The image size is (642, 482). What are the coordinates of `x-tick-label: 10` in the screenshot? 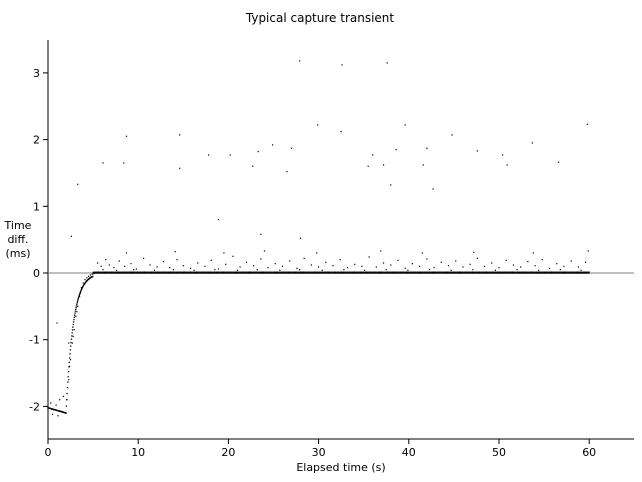 It's located at (138, 452).